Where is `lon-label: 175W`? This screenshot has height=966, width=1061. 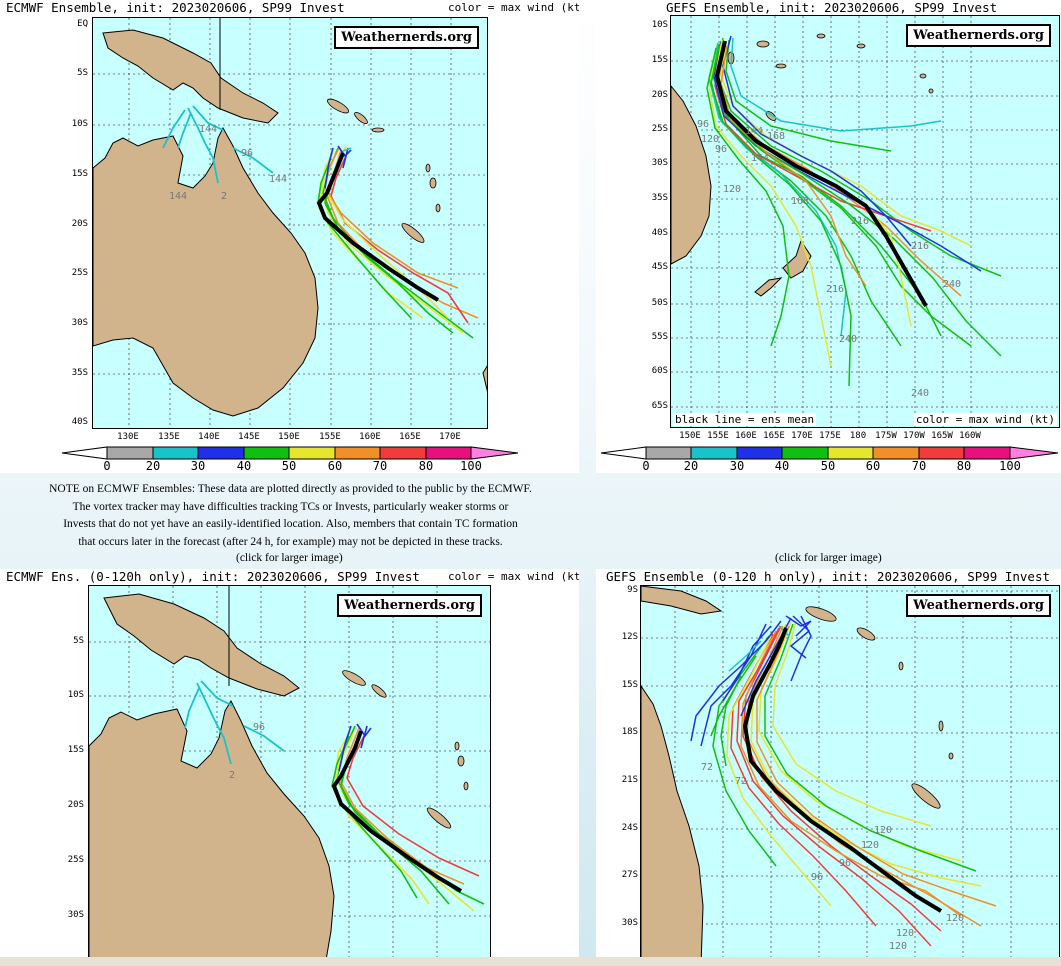 lon-label: 175W is located at coordinates (886, 436).